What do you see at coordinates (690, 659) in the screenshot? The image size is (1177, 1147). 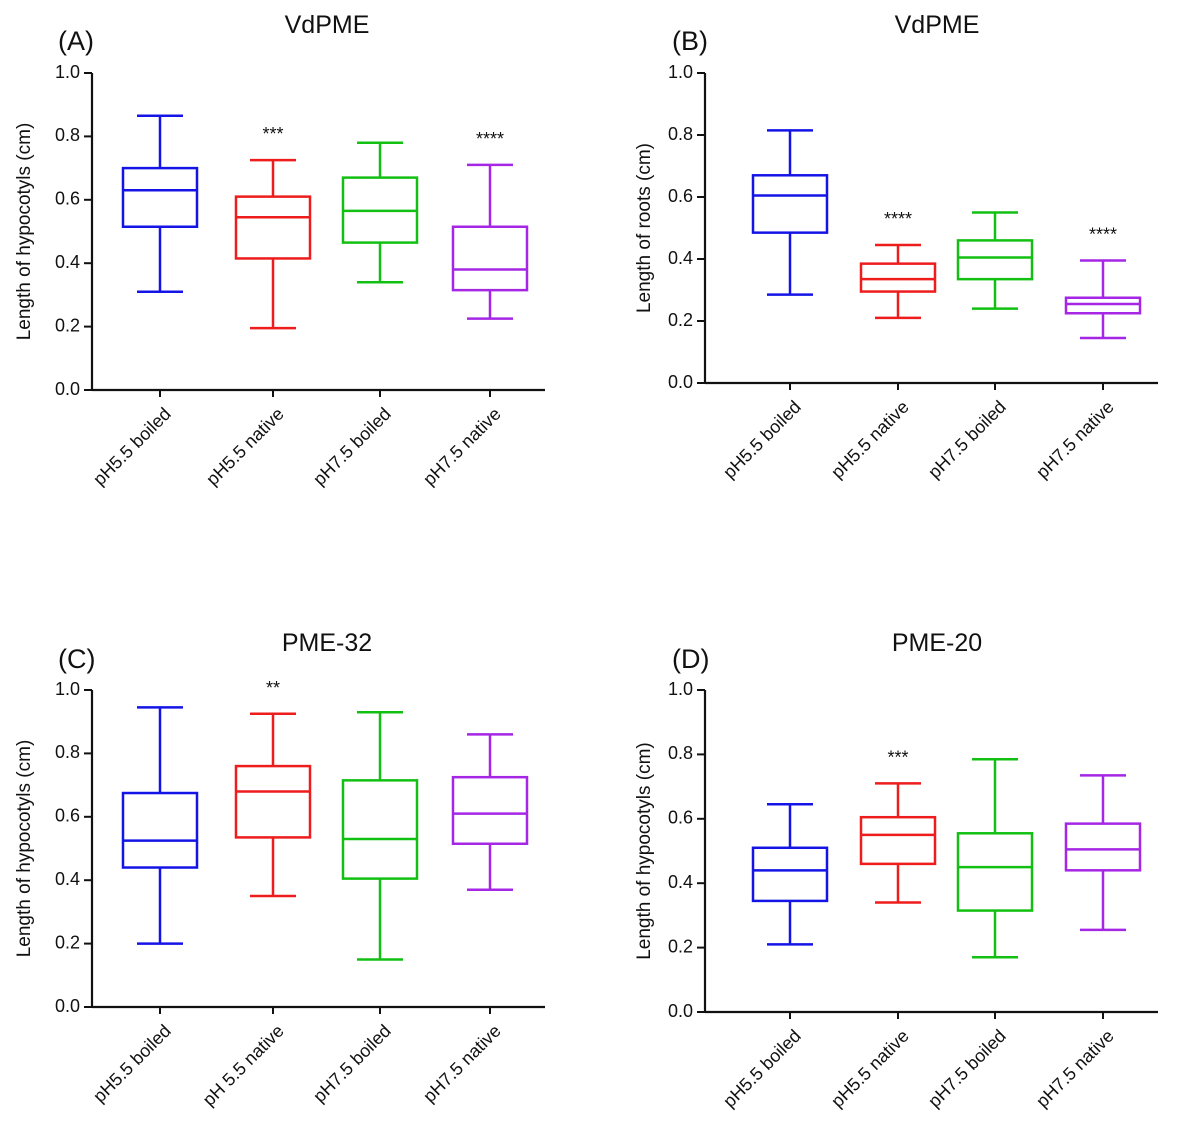 I see `panel-label: (D)` at bounding box center [690, 659].